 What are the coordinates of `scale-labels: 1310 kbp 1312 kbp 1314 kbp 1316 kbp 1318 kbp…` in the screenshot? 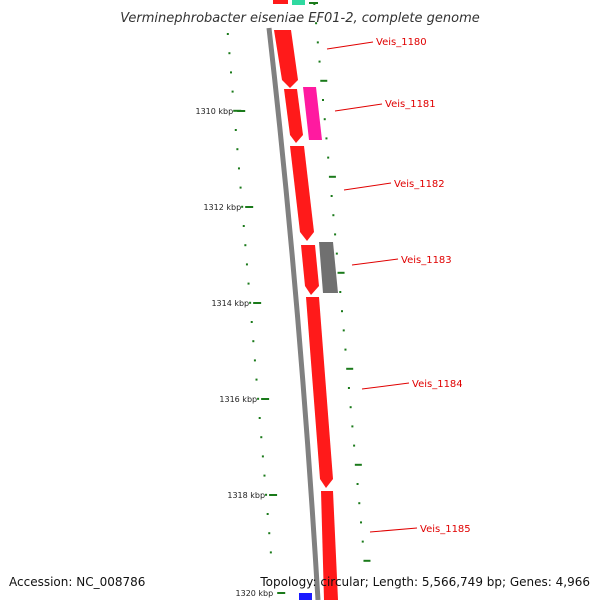 It's located at (235, 352).